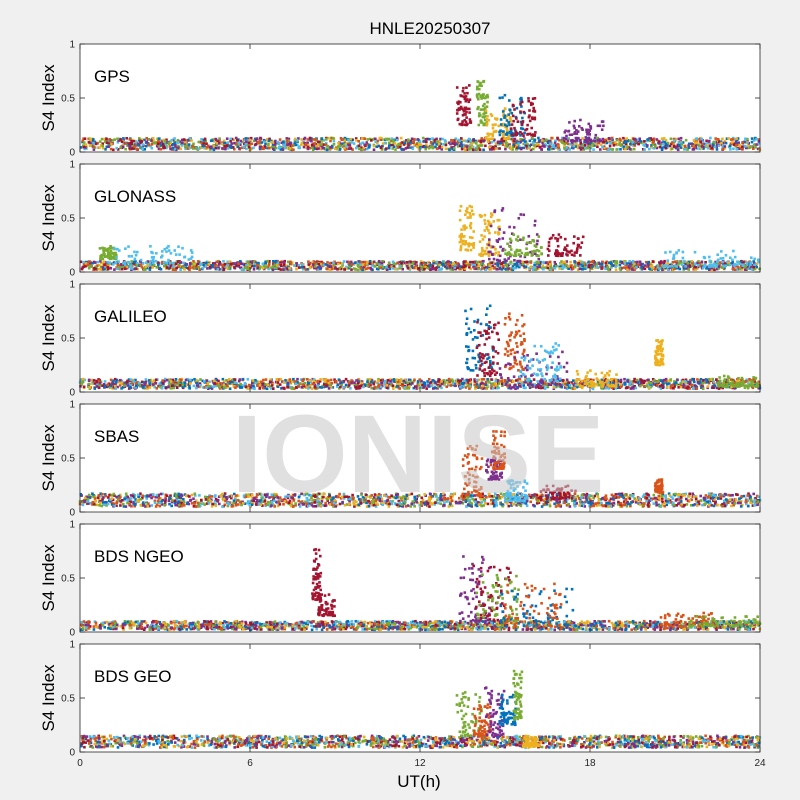 This screenshot has height=800, width=800. What do you see at coordinates (72, 153) in the screenshot?
I see `y-tick-label: 0` at bounding box center [72, 153].